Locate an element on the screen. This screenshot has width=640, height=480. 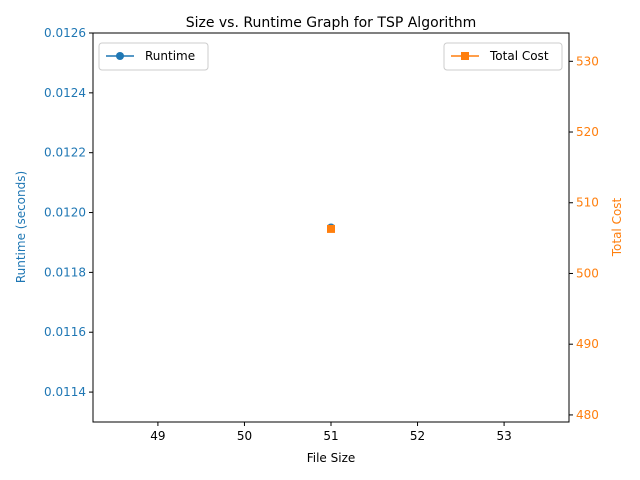
left-y-tick-label: 0.0122 is located at coordinates (65, 153).